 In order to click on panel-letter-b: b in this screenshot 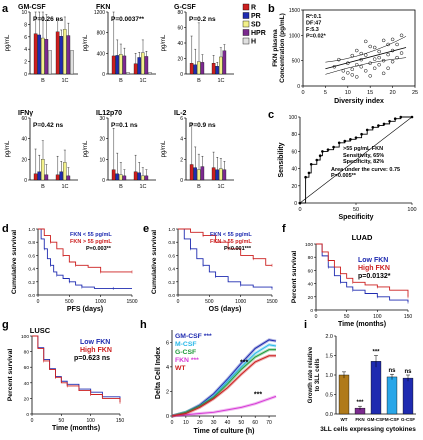, I will do `click(271, 9)`.